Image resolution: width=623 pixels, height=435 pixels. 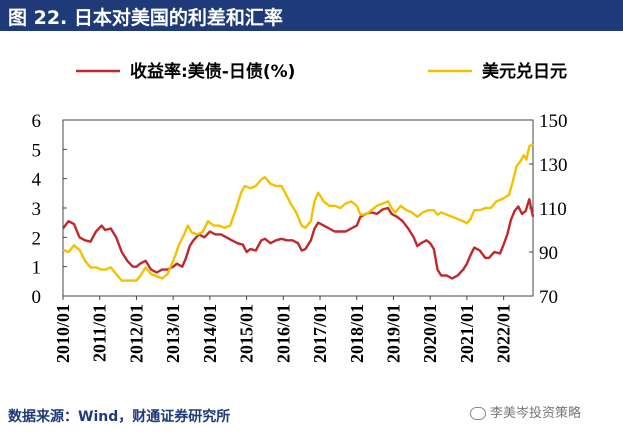 I want to click on right-axis-tick-label: 110, so click(x=553, y=209).